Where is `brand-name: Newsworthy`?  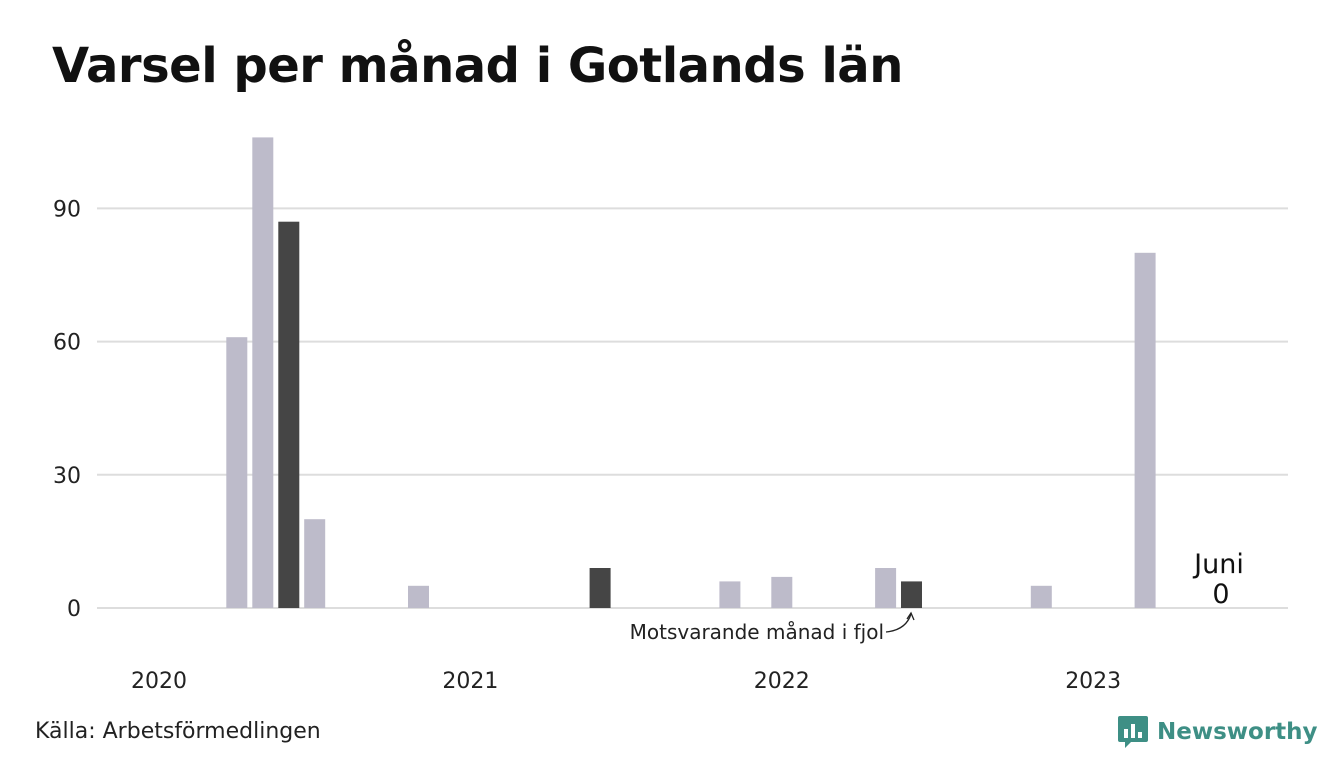 brand-name: Newsworthy is located at coordinates (1237, 732).